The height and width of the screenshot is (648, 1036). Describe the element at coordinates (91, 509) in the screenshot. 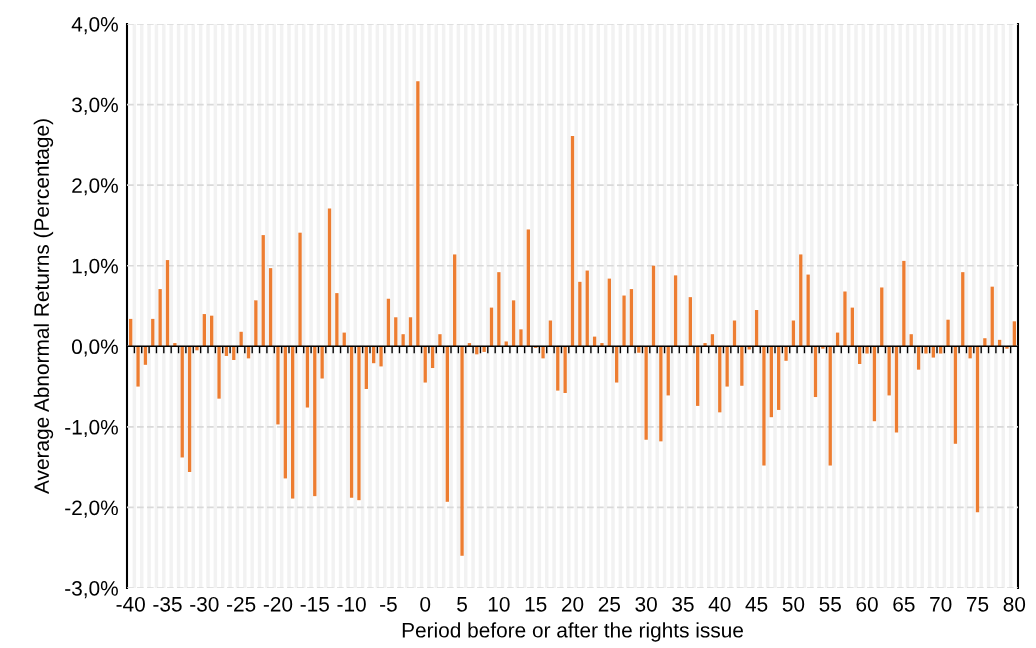

I see `y-tick-label: -2,0%` at that location.